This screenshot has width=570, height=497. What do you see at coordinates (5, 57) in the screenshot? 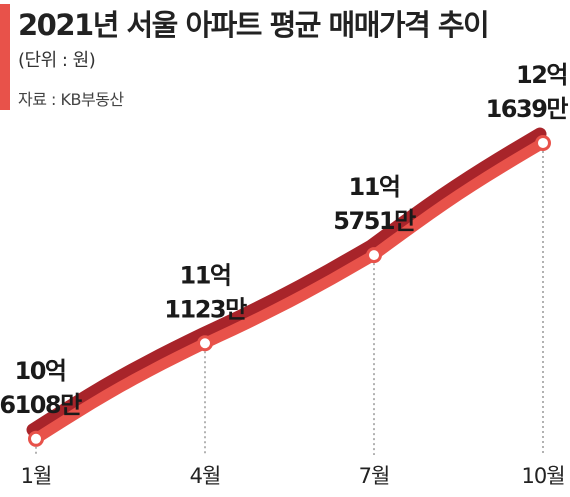
I see `accent-bar` at bounding box center [5, 57].